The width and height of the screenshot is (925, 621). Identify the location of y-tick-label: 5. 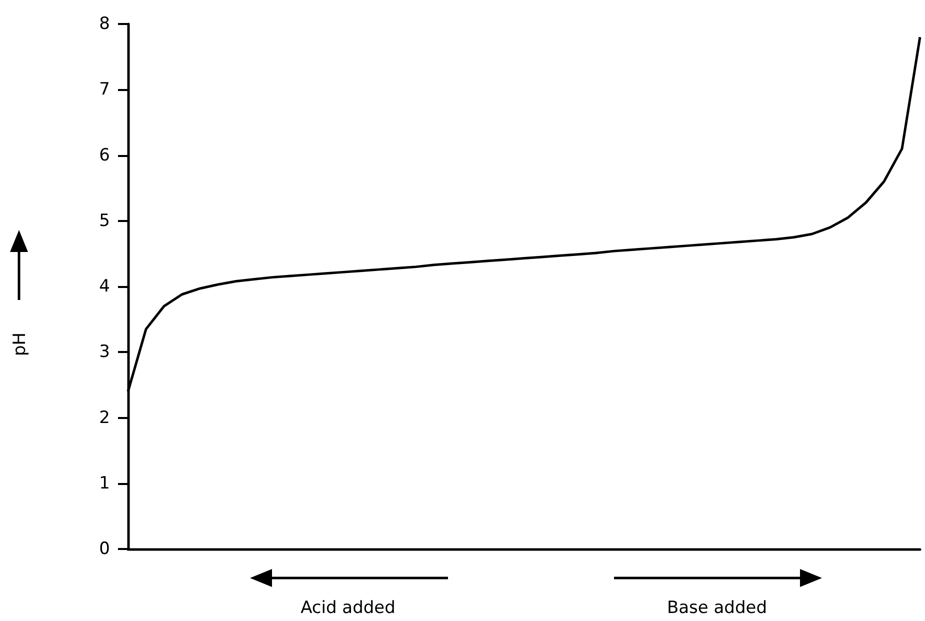
(104, 220).